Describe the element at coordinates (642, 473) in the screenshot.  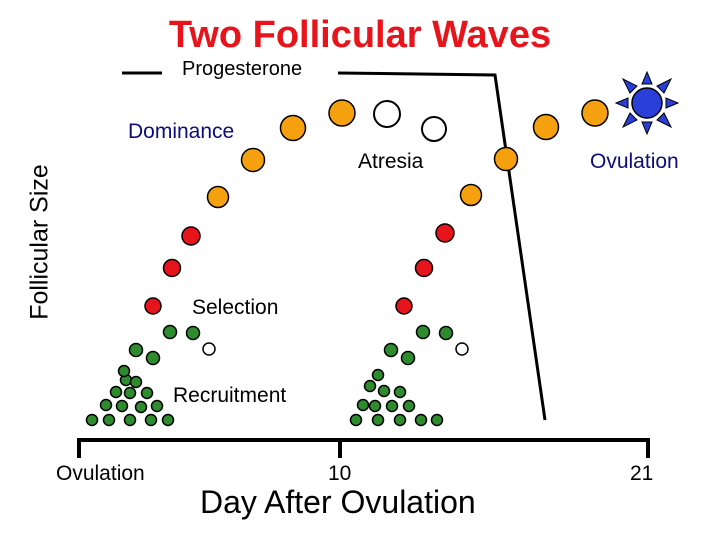
I see `x-tick-label-21: 21` at that location.